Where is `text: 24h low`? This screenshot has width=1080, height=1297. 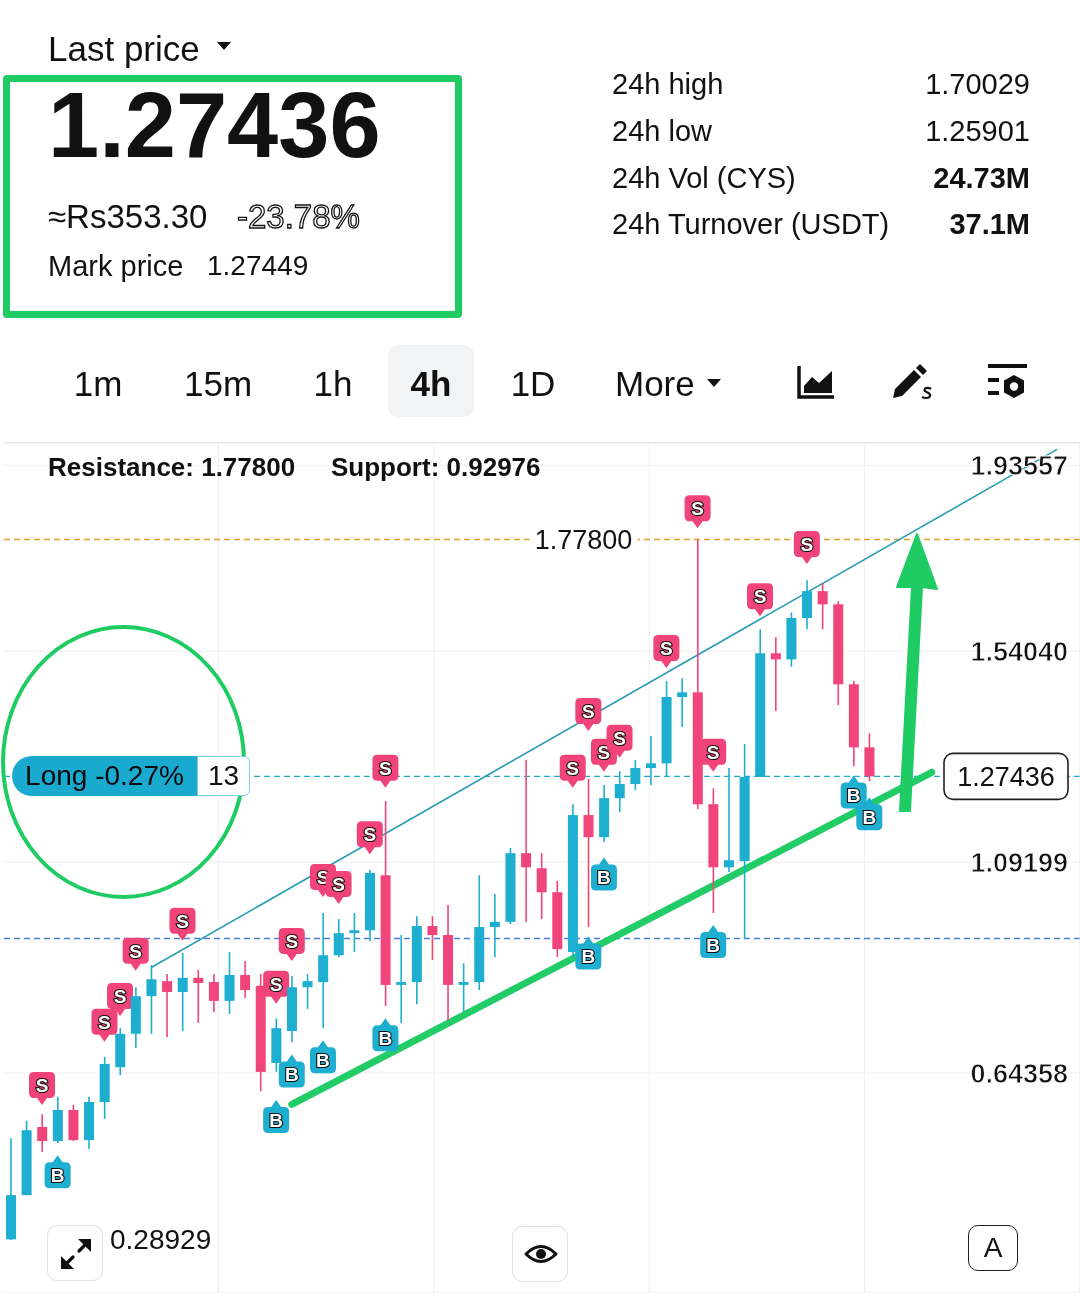
text: 24h low is located at coordinates (662, 130).